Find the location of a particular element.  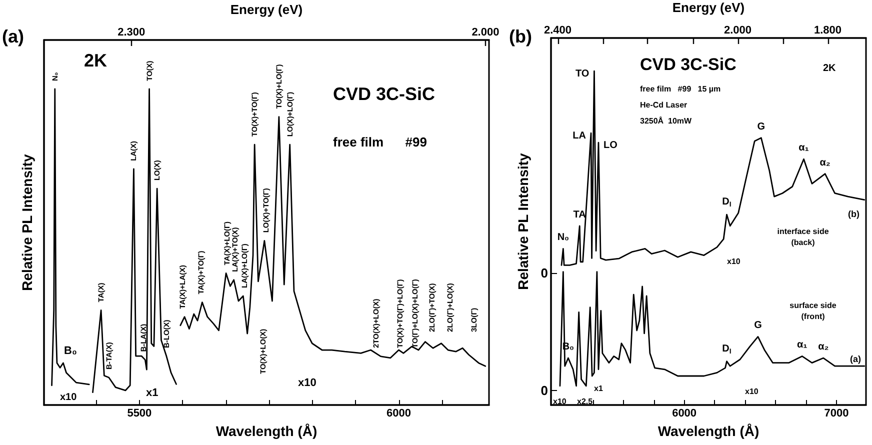

text: CVD 3C-SiC is located at coordinates (688, 64).